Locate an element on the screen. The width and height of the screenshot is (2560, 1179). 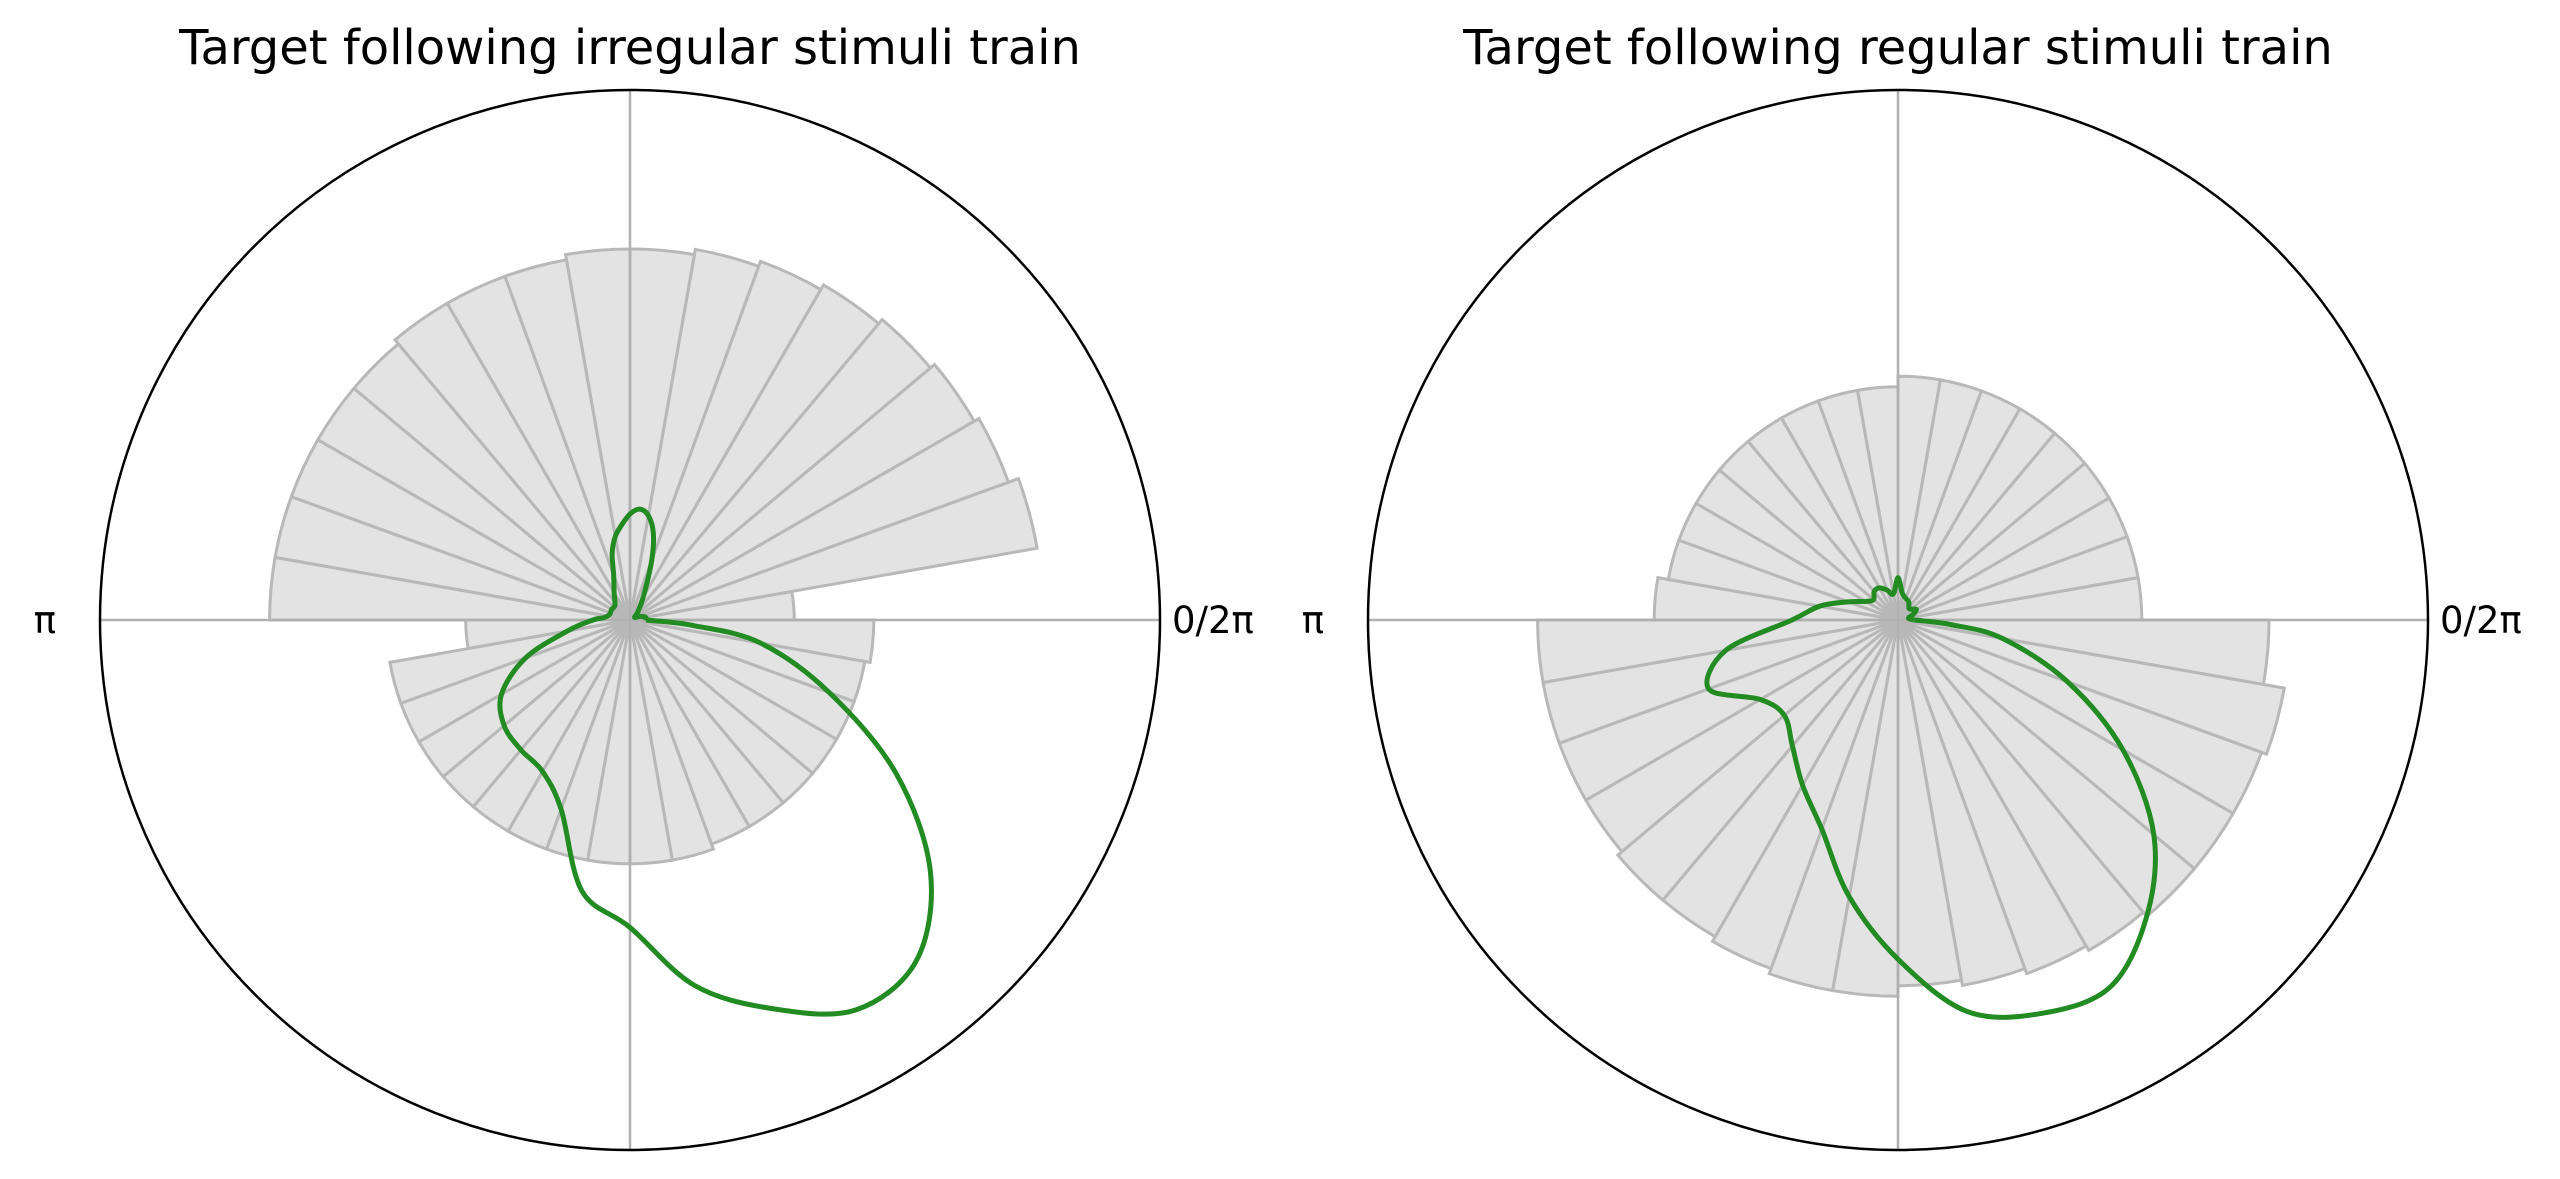
right-density-curve is located at coordinates (1931, 797).